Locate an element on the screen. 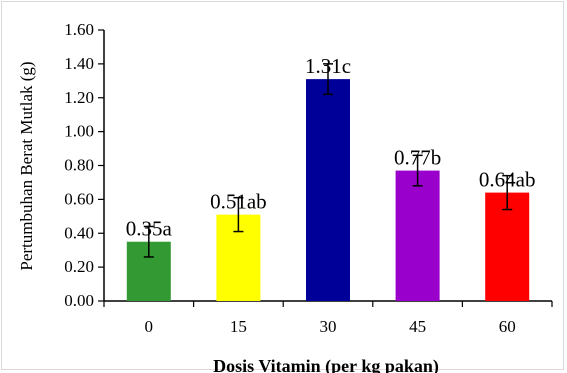 The image size is (567, 373). y-tick-label: 1.60 is located at coordinates (79, 29).